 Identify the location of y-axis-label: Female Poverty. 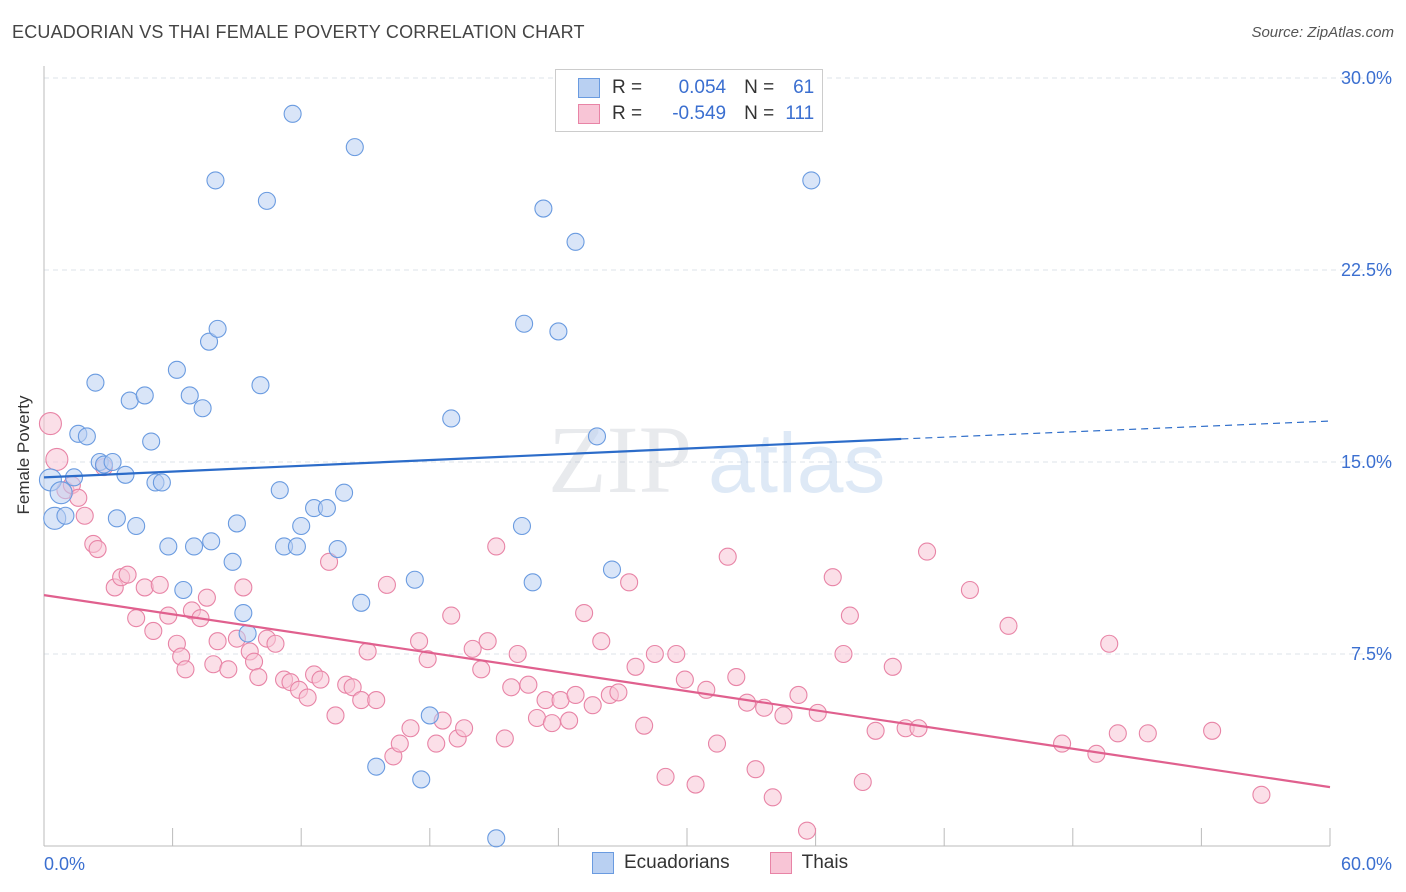
(23, 455).